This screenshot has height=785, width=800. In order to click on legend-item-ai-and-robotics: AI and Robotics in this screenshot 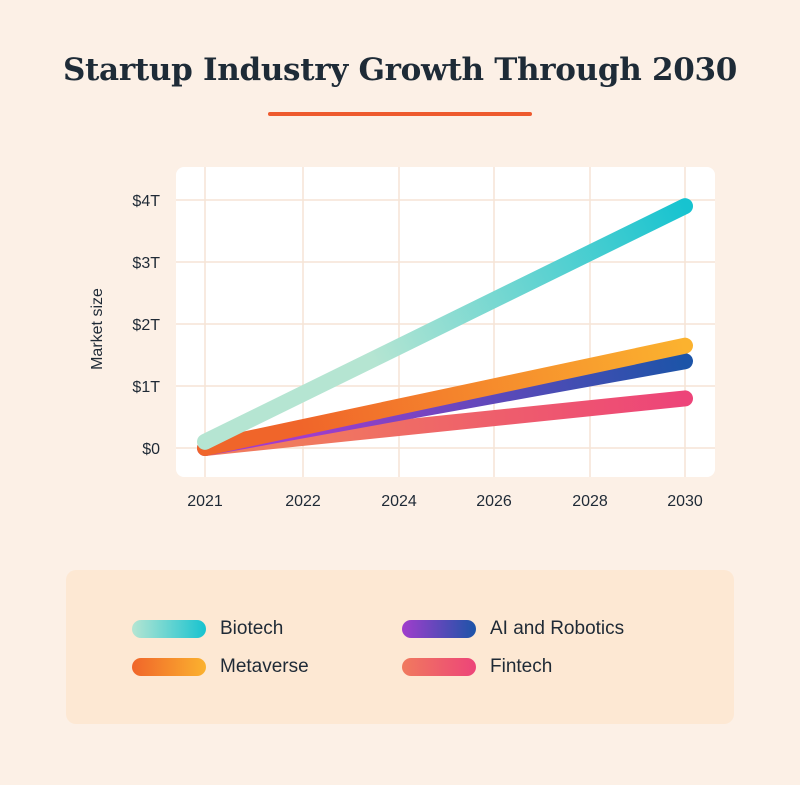, I will do `click(513, 629)`.